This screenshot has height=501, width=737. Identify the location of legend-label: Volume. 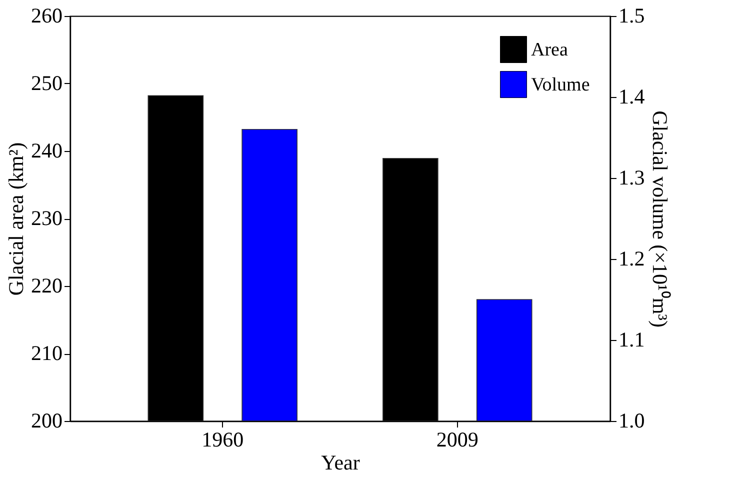
(560, 85).